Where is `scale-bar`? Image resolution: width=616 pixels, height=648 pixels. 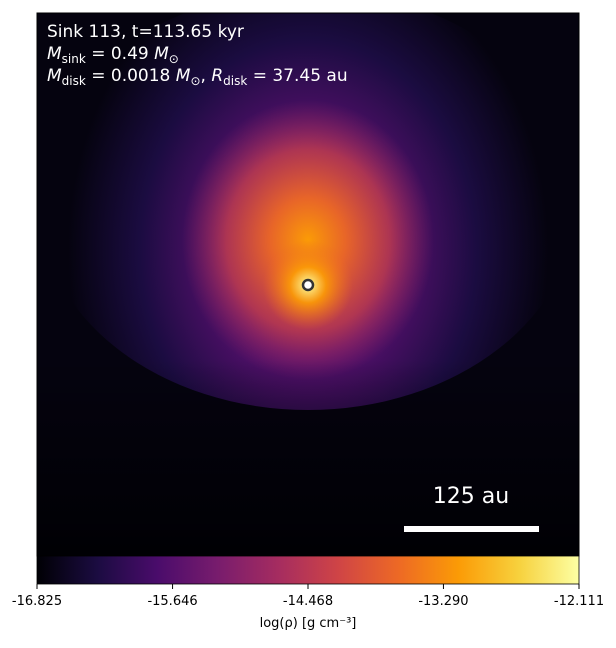 scale-bar is located at coordinates (471, 529).